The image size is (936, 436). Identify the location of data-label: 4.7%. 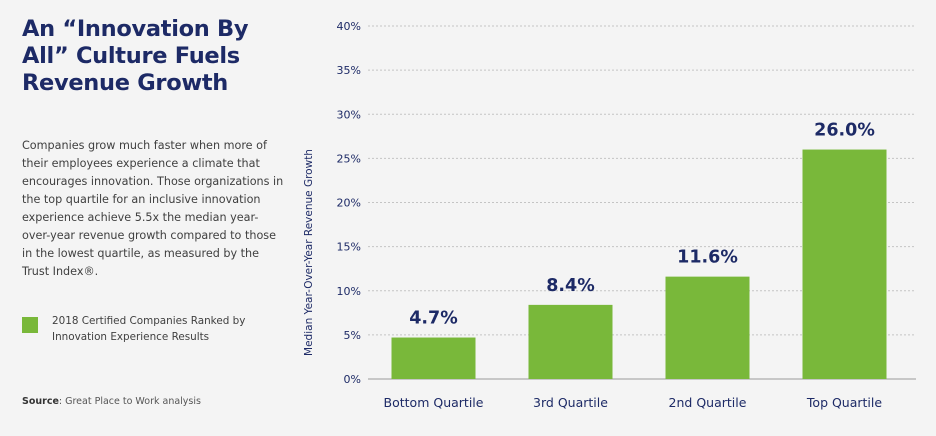
(433, 319).